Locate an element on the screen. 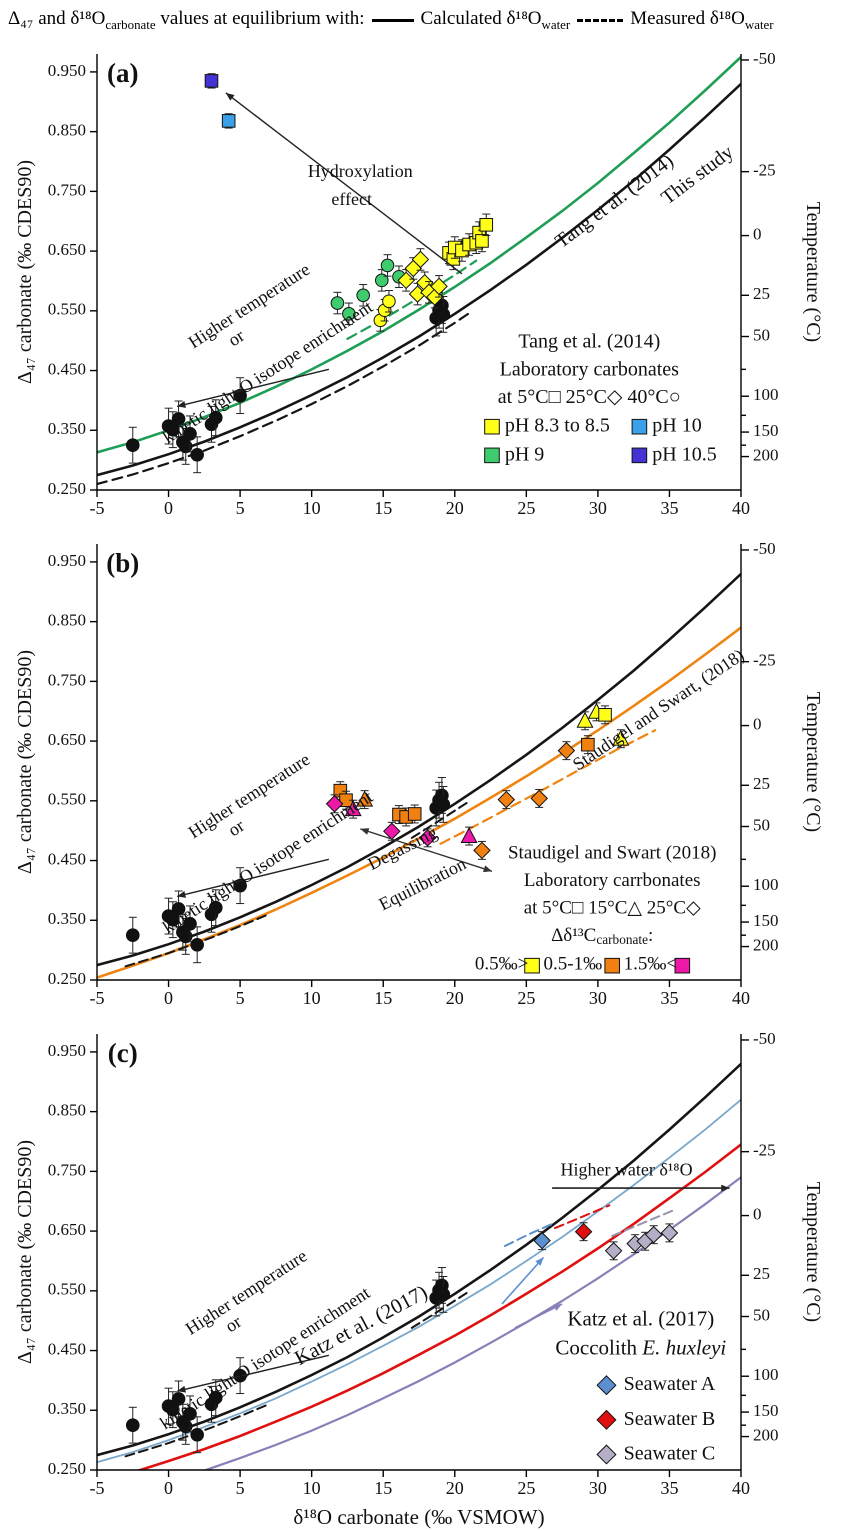  series-ss-low-squares is located at coordinates (605, 715).